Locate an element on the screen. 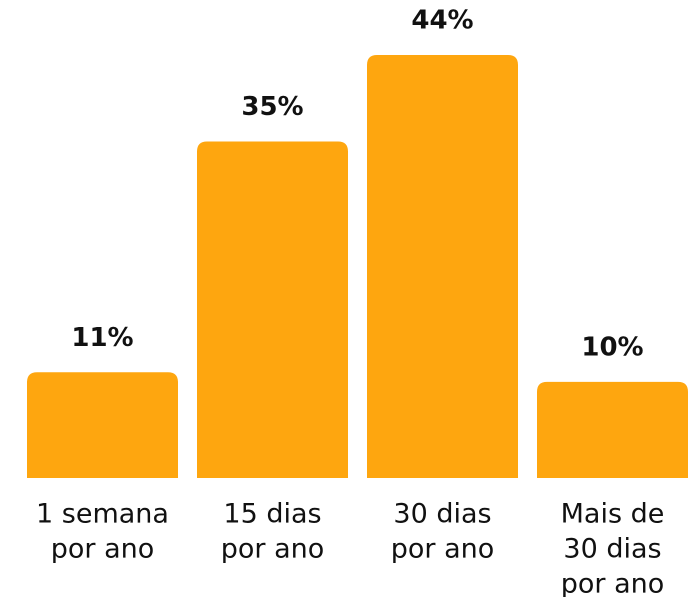 Image resolution: width=693 pixels, height=597 pixels. value-label: 44% is located at coordinates (442, 21).